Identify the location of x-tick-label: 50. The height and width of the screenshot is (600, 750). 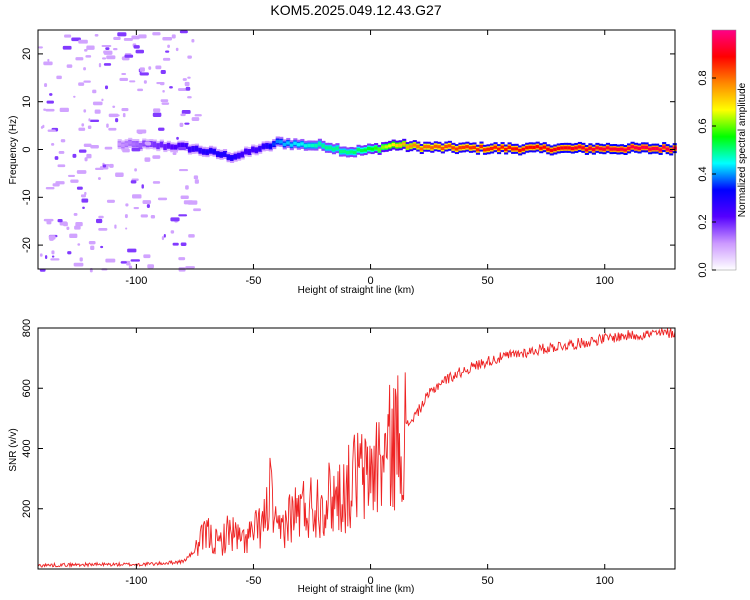
(488, 581).